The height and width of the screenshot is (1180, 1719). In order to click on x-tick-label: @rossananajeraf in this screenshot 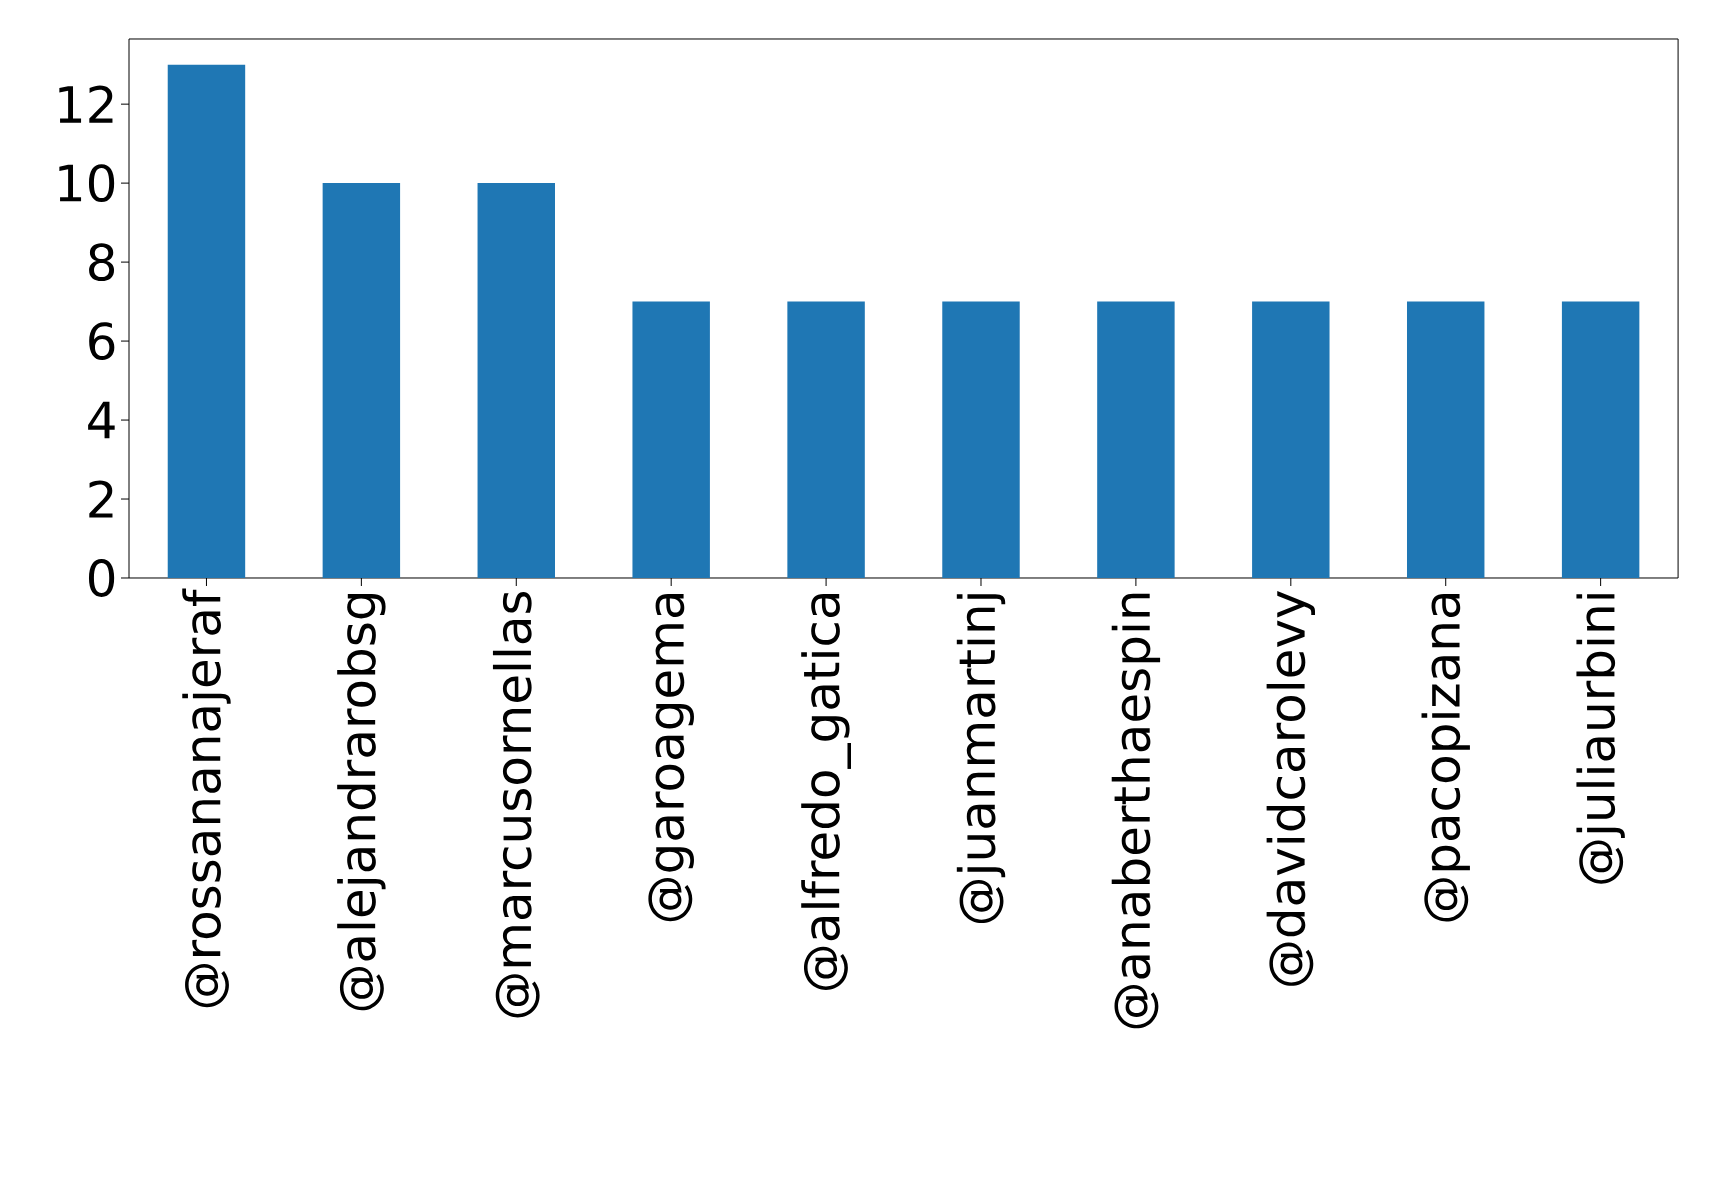, I will do `click(206, 798)`.